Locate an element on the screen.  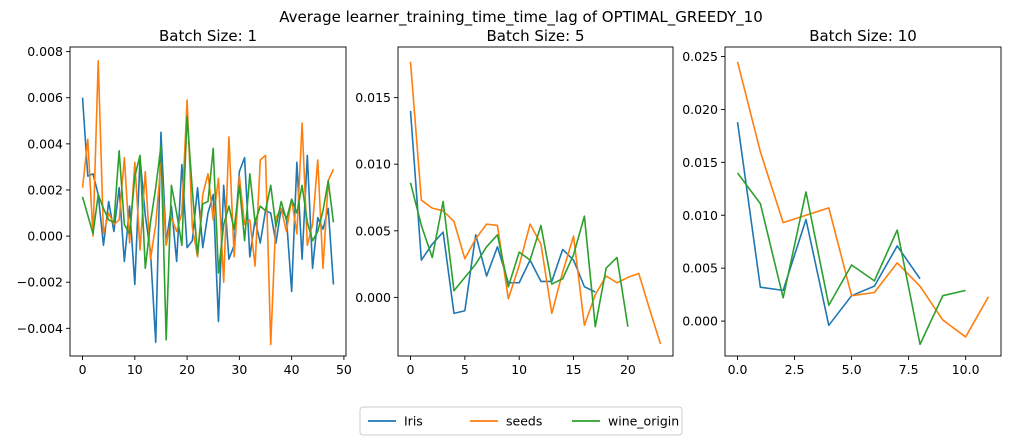
subplot-title: Batch Size: 10 is located at coordinates (863, 36).